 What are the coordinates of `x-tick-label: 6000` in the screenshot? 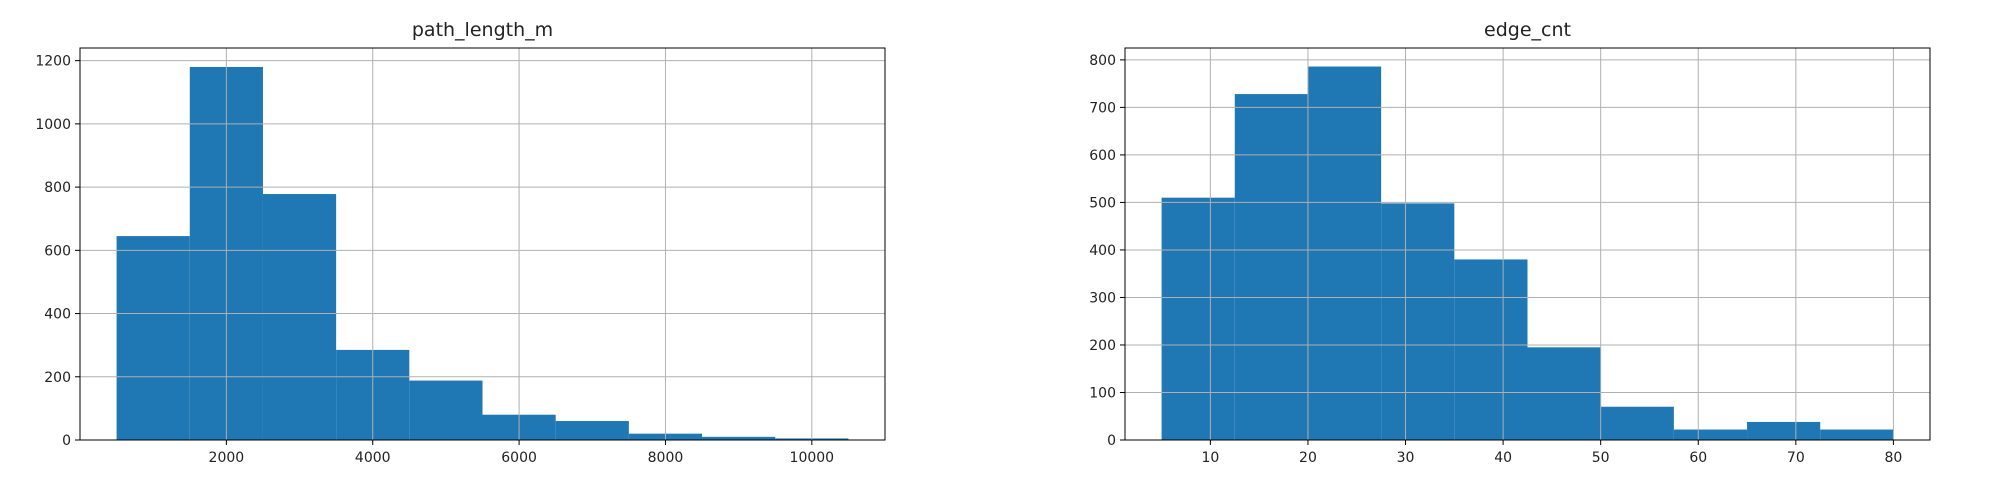 It's located at (519, 458).